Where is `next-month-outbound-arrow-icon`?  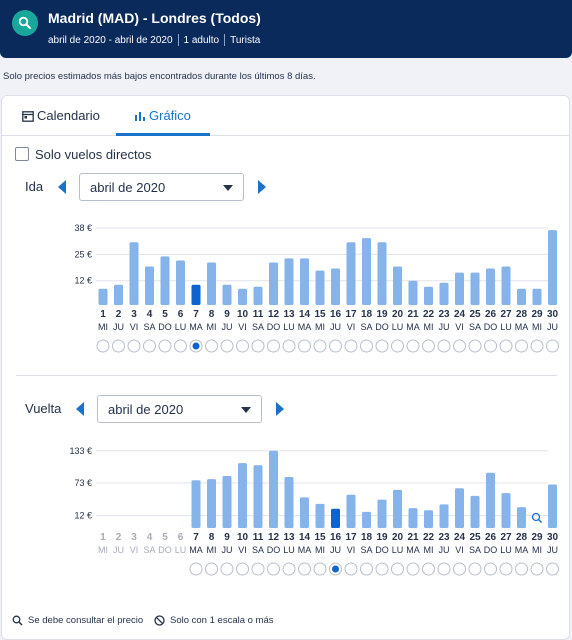
next-month-outbound-arrow-icon is located at coordinates (262, 187).